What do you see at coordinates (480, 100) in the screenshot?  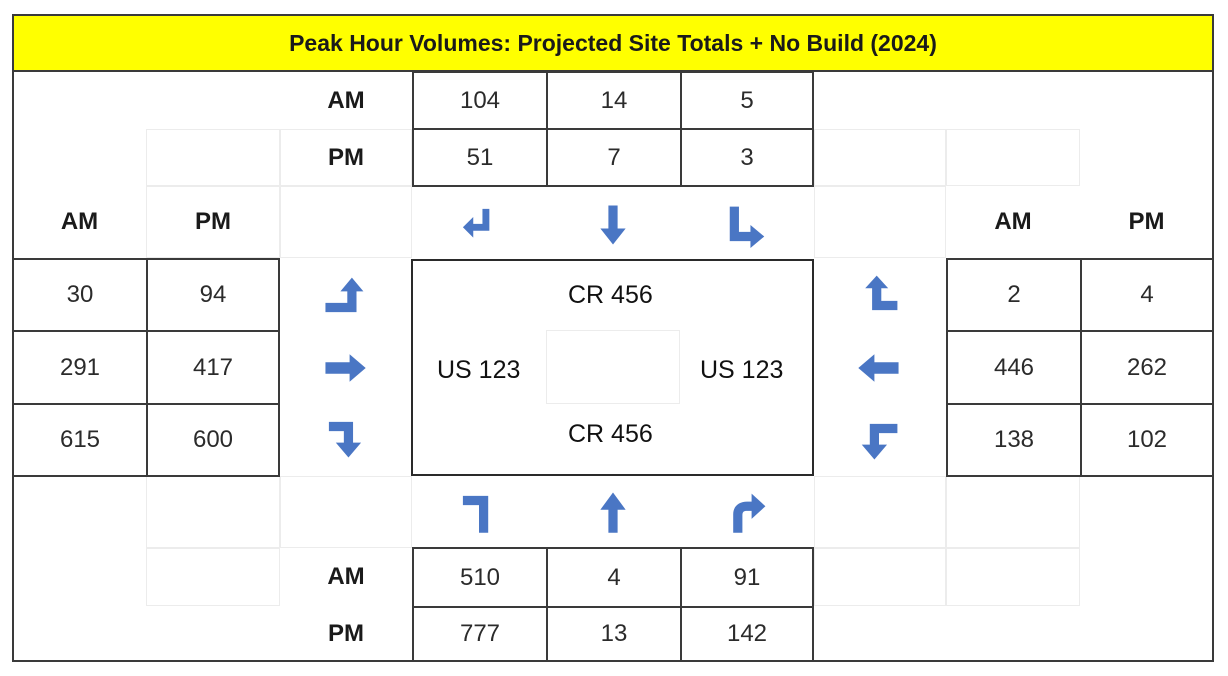 I see `north-am-right: 104` at bounding box center [480, 100].